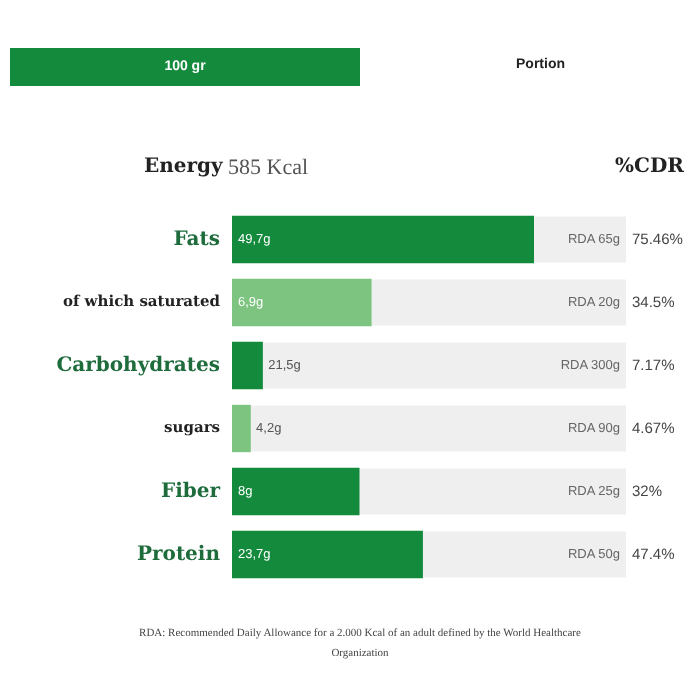  What do you see at coordinates (183, 167) in the screenshot?
I see `text: Energy` at bounding box center [183, 167].